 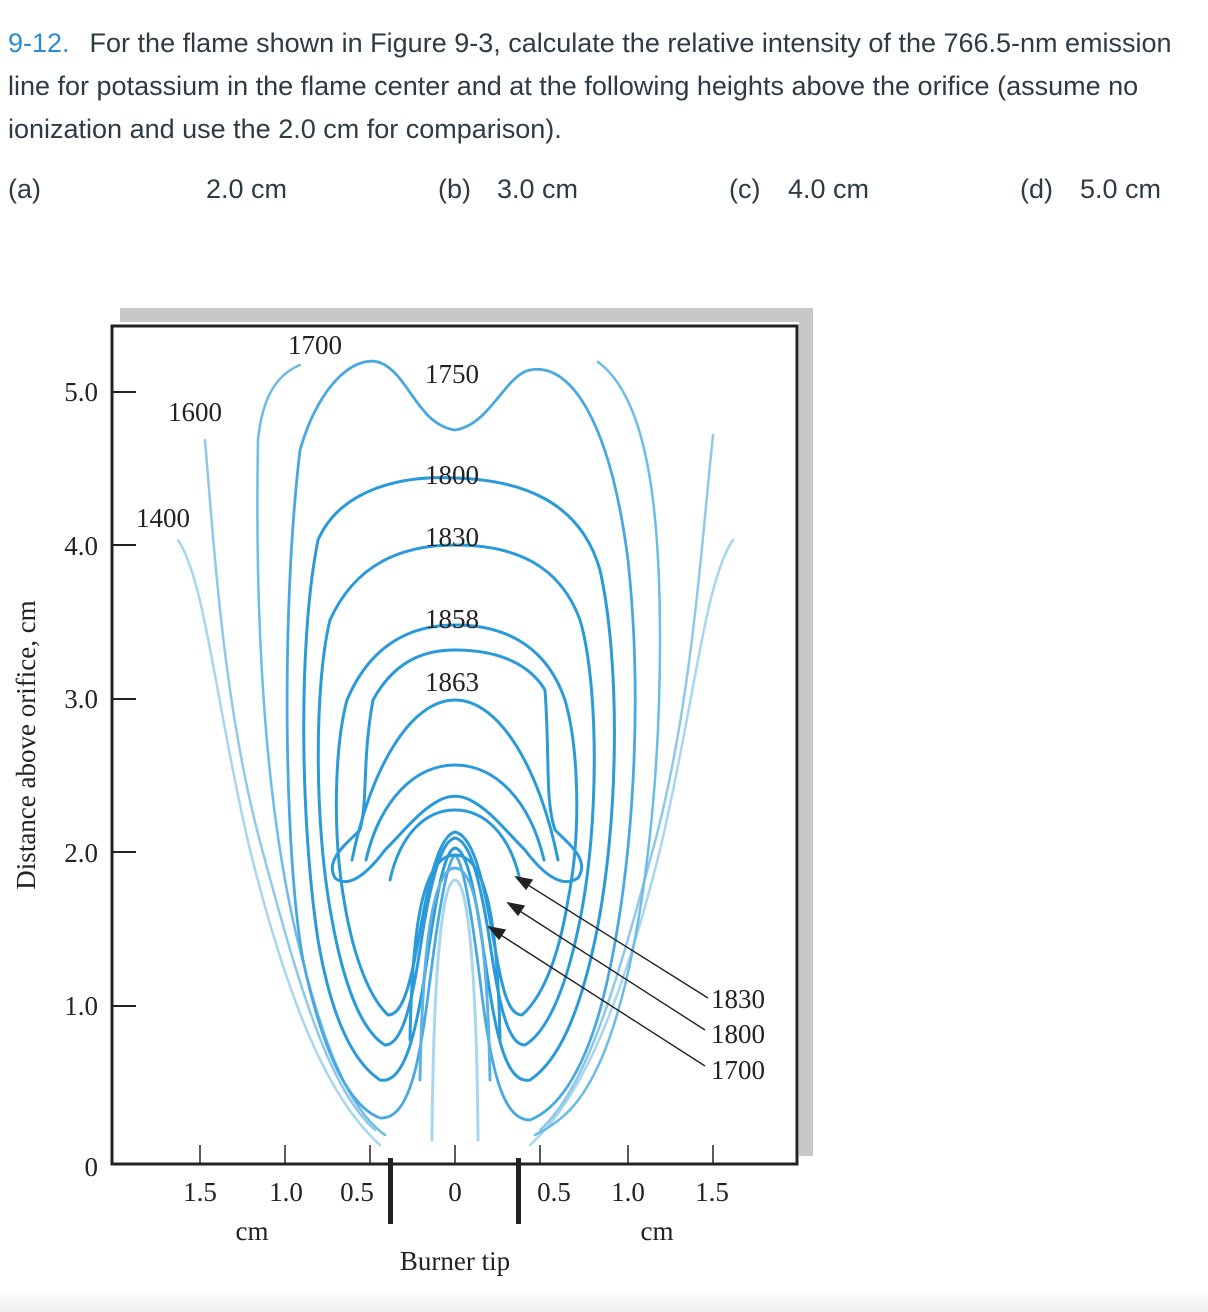 What do you see at coordinates (518, 1191) in the screenshot?
I see `burner-wall-right` at bounding box center [518, 1191].